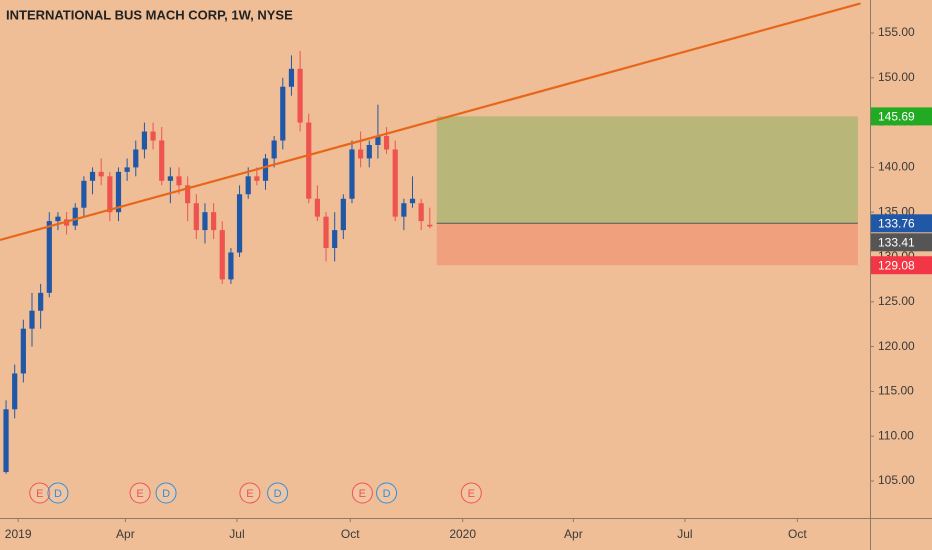  I want to click on price-label: 129.08, so click(896, 265).